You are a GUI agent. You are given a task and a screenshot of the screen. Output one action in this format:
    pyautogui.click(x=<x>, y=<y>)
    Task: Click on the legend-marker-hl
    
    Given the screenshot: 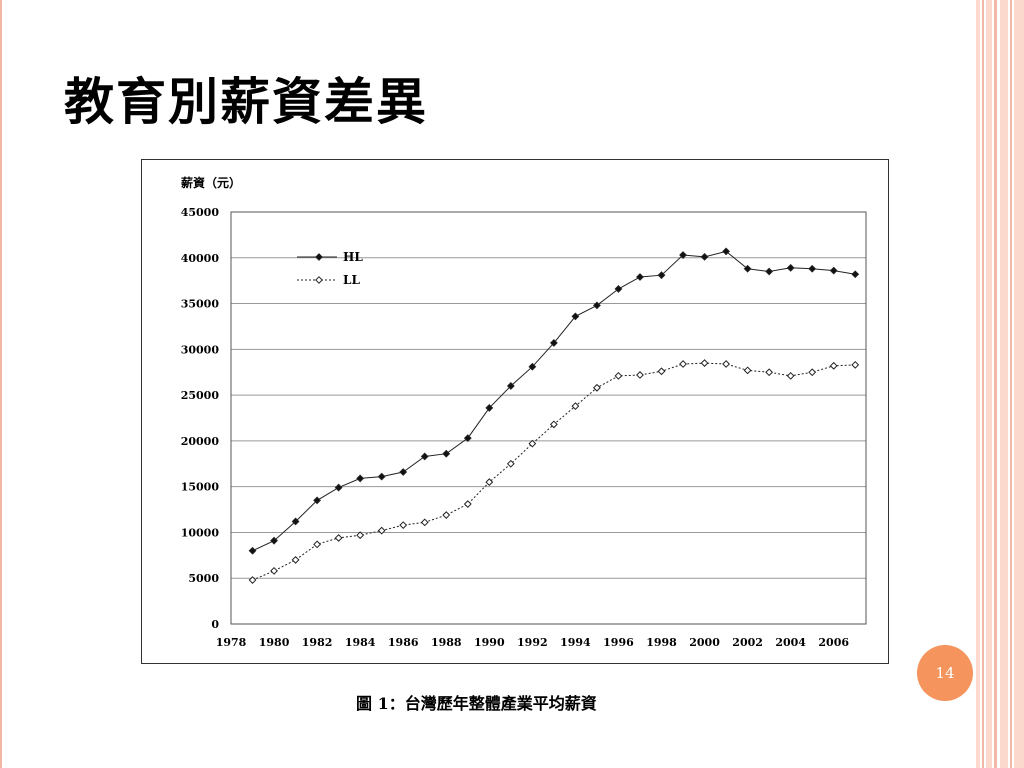 What is the action you would take?
    pyautogui.click(x=319, y=257)
    